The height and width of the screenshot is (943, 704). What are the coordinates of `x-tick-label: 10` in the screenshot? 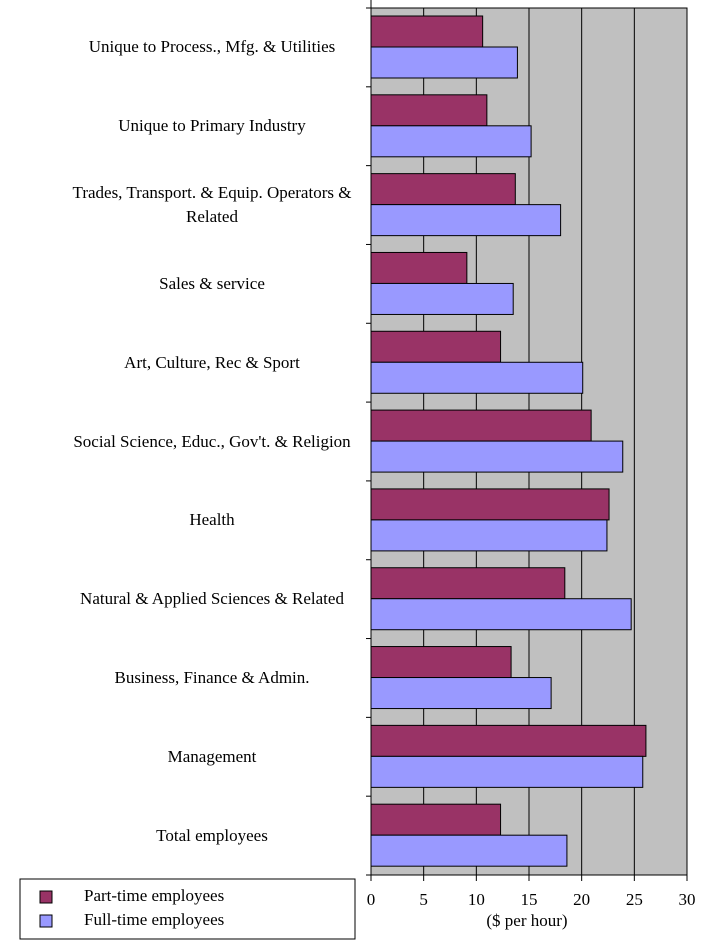 It's located at (476, 899).